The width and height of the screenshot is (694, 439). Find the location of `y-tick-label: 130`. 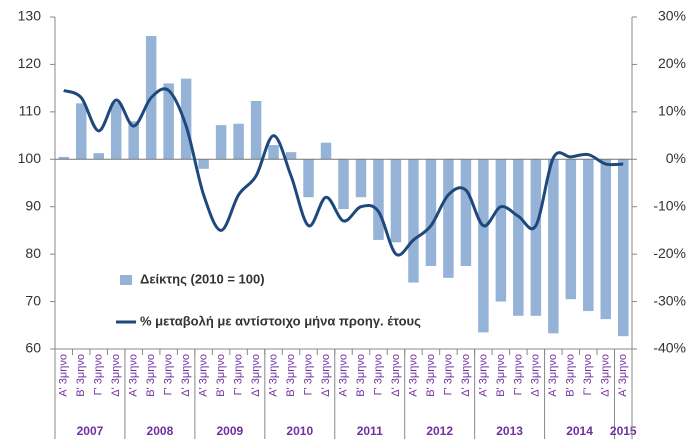

y-tick-label: 130 is located at coordinates (30, 16).